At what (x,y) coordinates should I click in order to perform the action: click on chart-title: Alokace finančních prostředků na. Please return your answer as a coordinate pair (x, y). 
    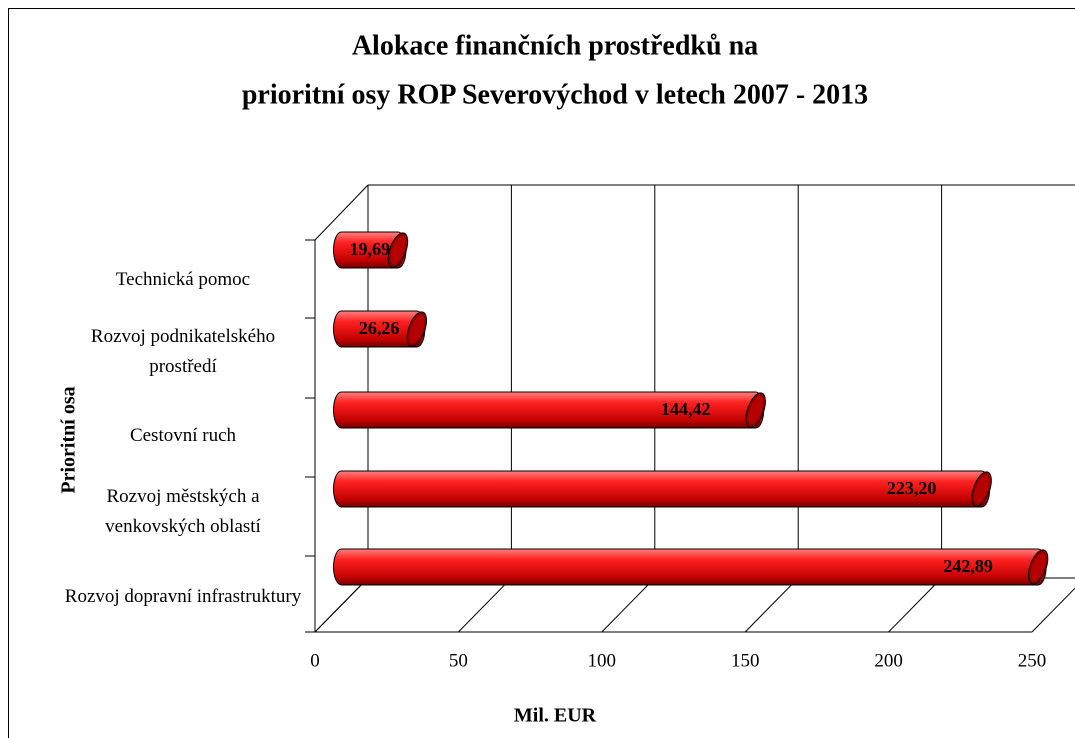
    Looking at the image, I should click on (555, 45).